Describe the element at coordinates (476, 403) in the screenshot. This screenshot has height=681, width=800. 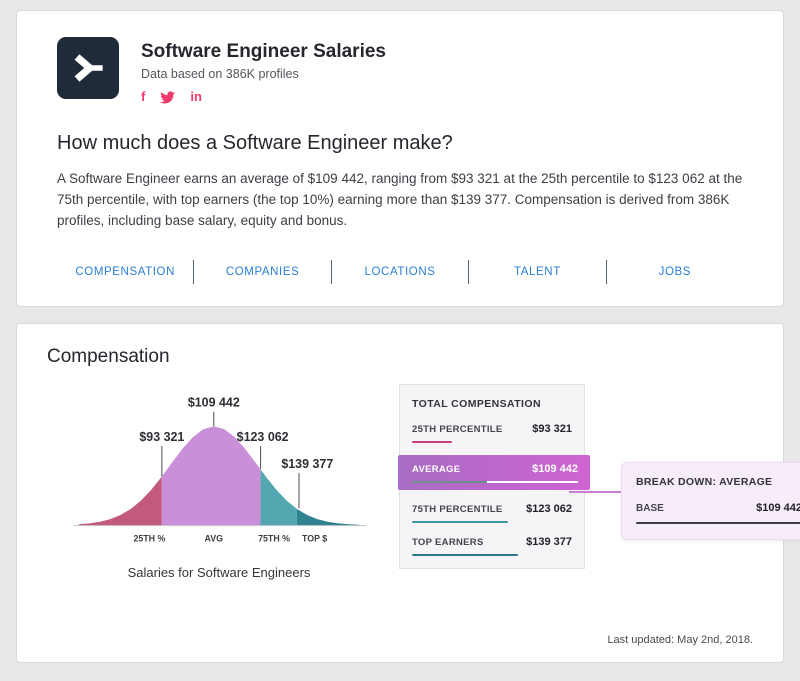
I see `panel-title: TOTAL COMPENSATION` at that location.